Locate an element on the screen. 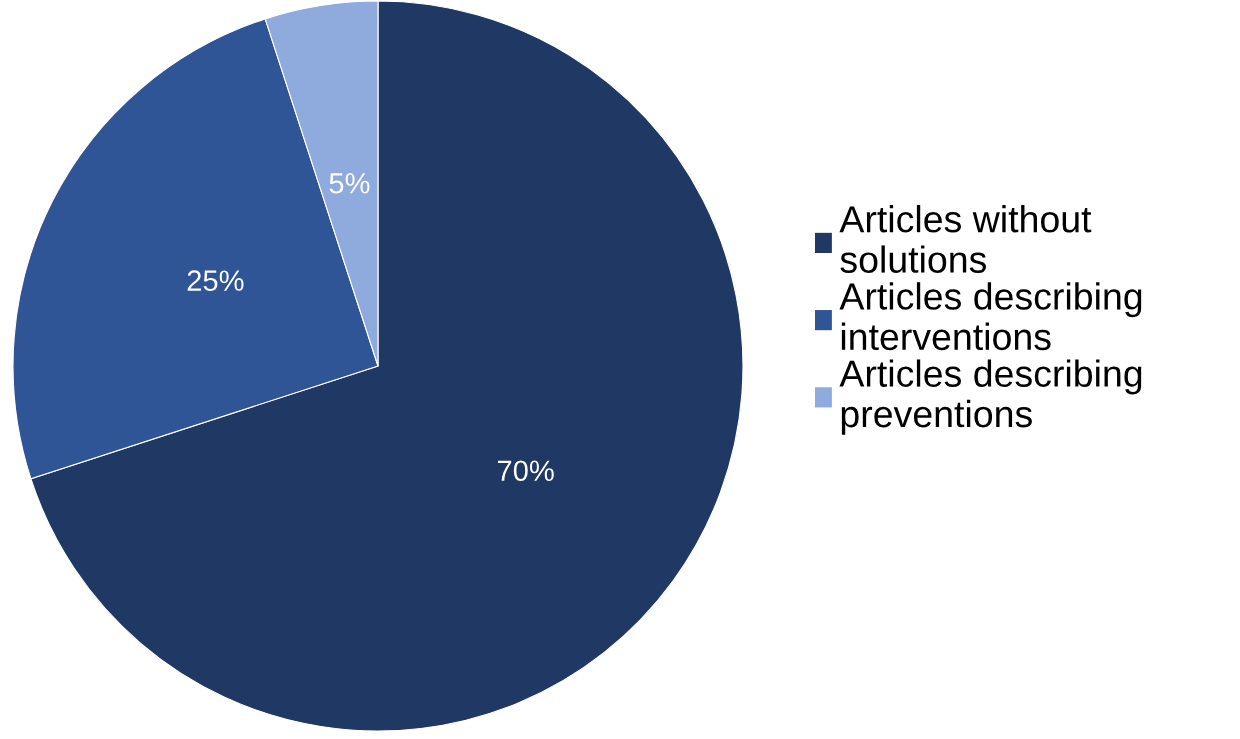 This screenshot has width=1240, height=739. data-label: 25% is located at coordinates (215, 280).